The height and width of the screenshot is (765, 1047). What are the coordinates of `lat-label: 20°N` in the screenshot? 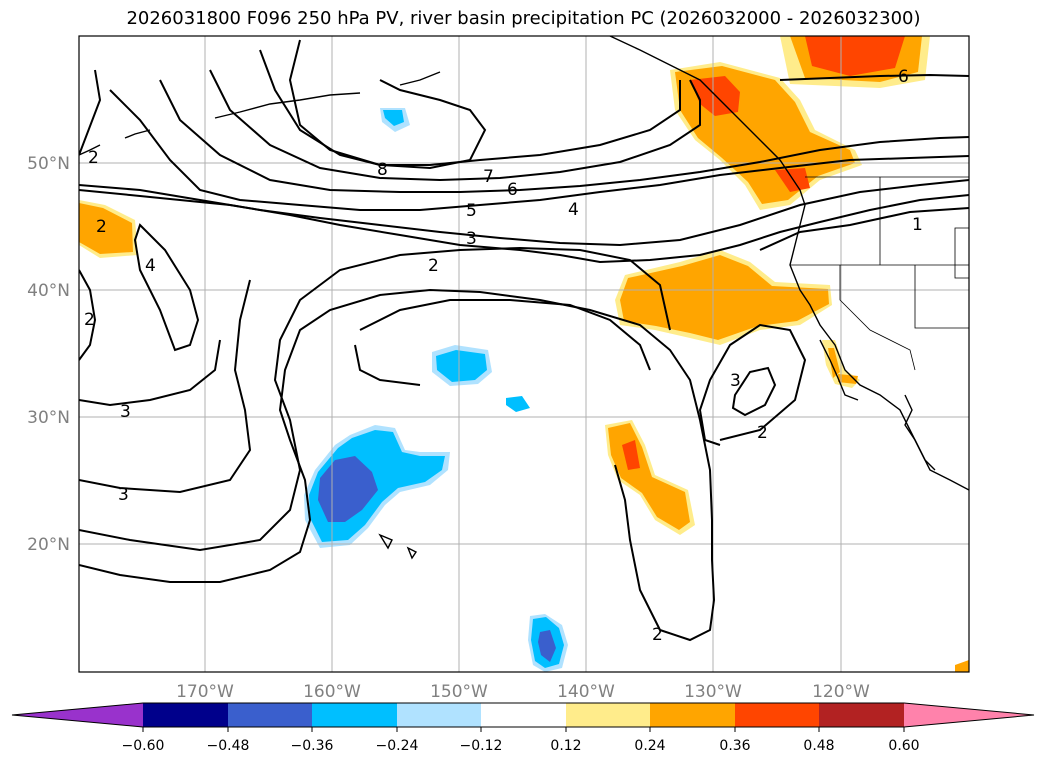 It's located at (48, 545).